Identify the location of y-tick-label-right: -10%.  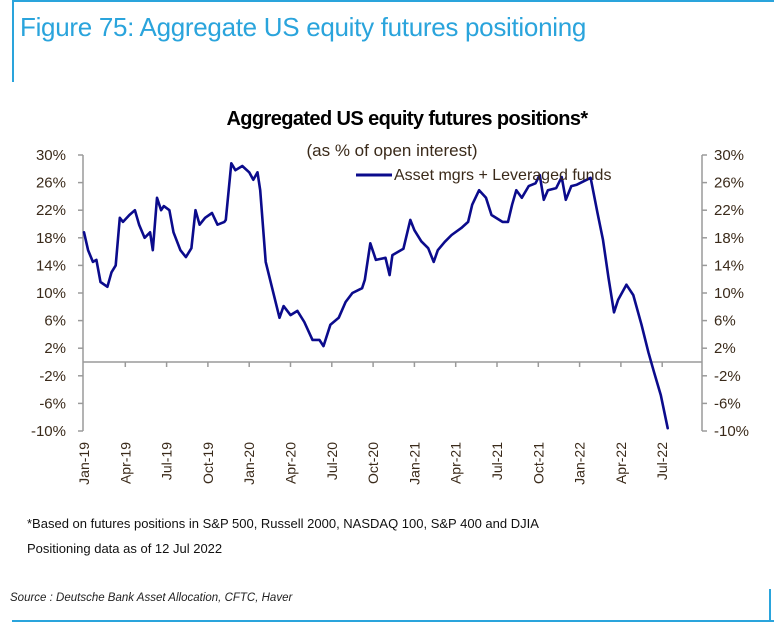
(731, 431).